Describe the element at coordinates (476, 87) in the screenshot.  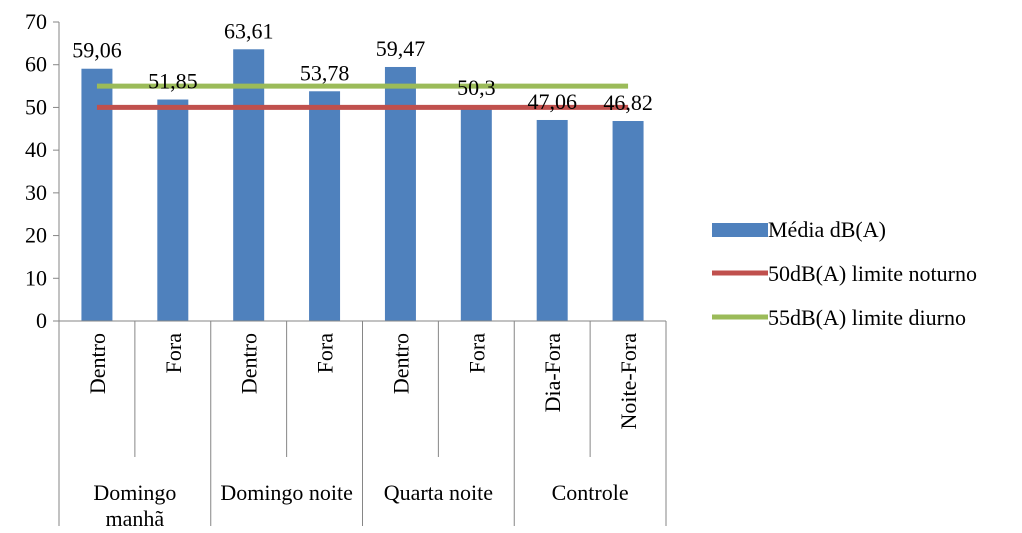
I see `data-label-5: 50,3` at that location.